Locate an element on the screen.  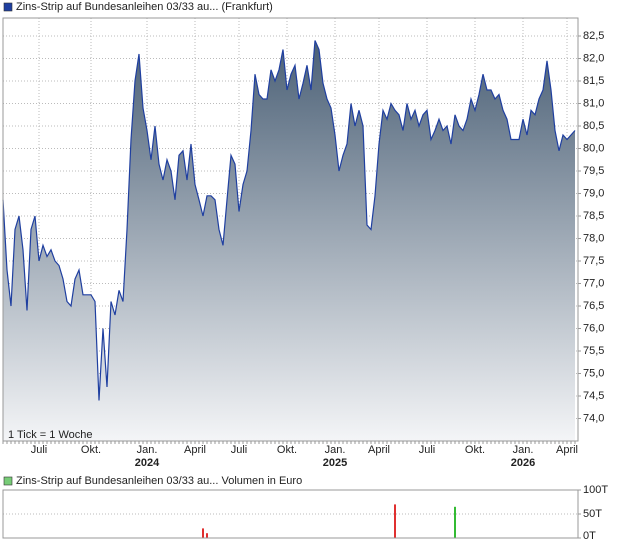
y-tick-label: 74,0 is located at coordinates (593, 418).